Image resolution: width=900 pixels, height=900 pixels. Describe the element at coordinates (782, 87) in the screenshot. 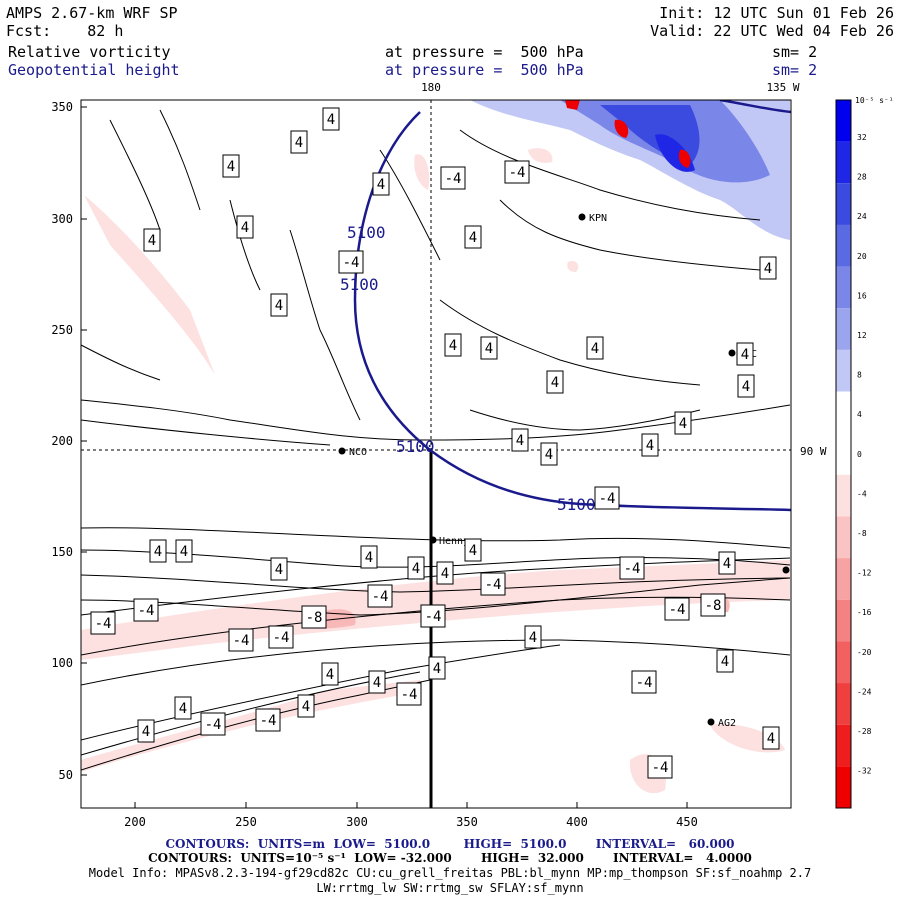

I see `lon-label-135w: 135 W` at that location.